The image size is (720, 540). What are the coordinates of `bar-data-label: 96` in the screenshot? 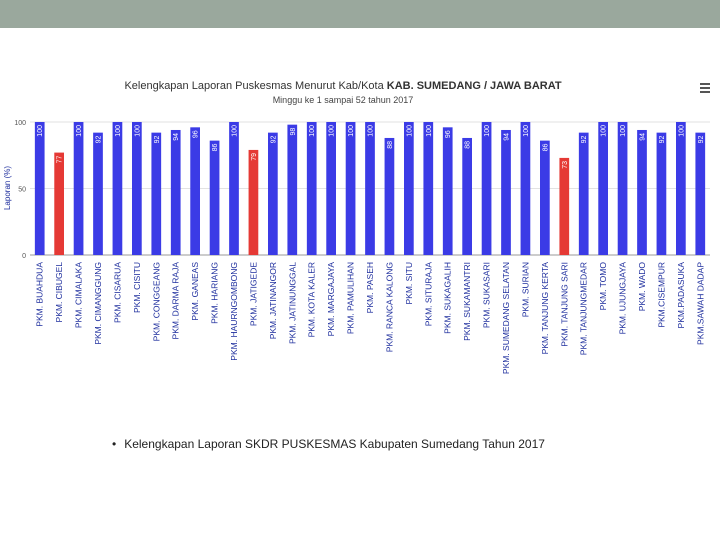 It's located at (196, 134).